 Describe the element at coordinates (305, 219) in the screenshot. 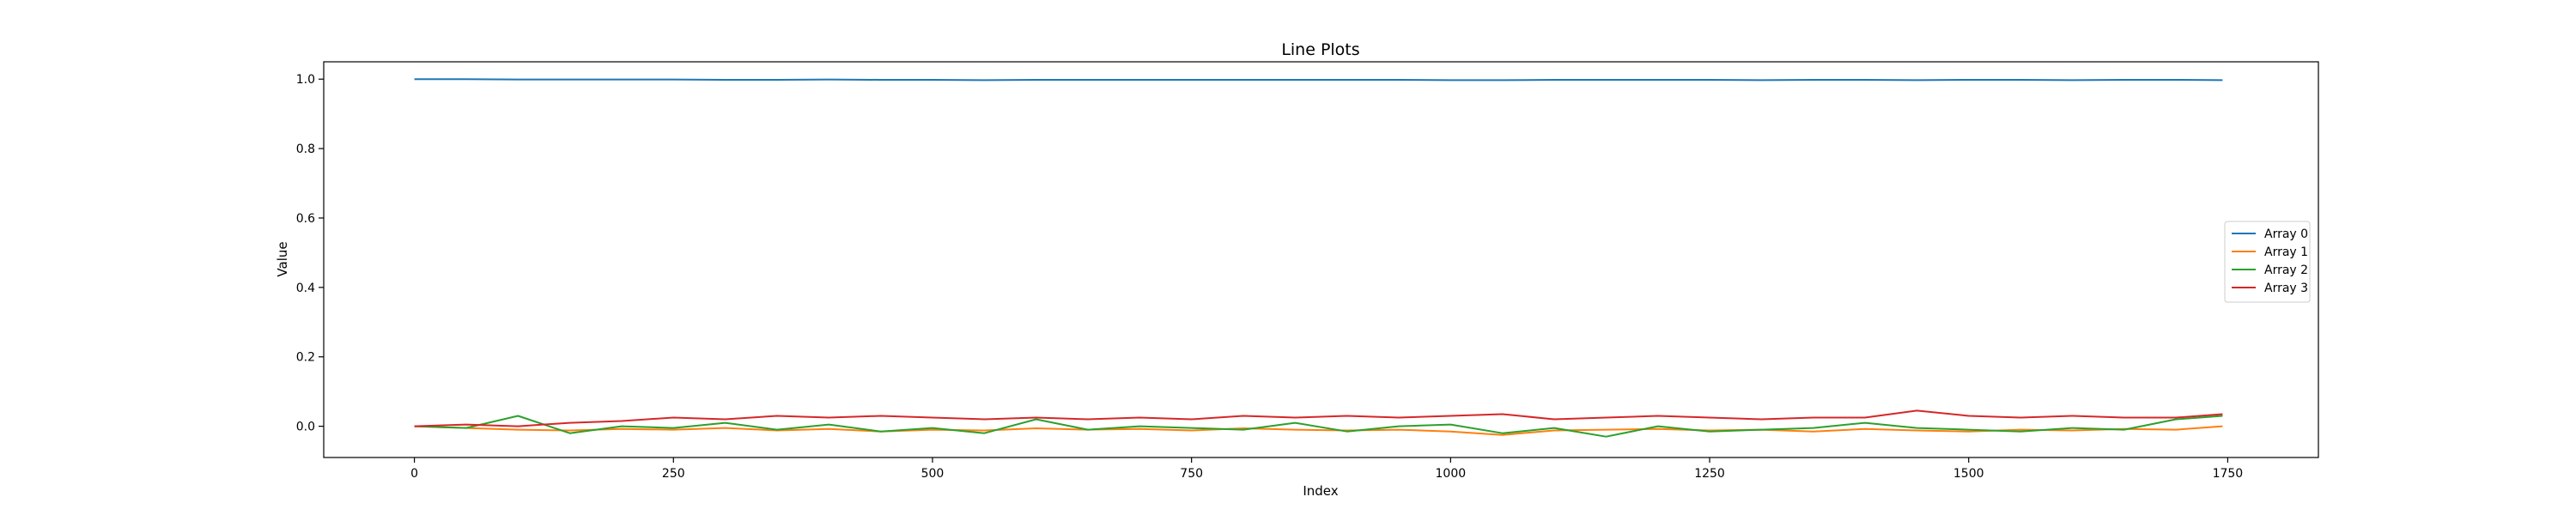

I see `y-tick-label: 0.6` at that location.